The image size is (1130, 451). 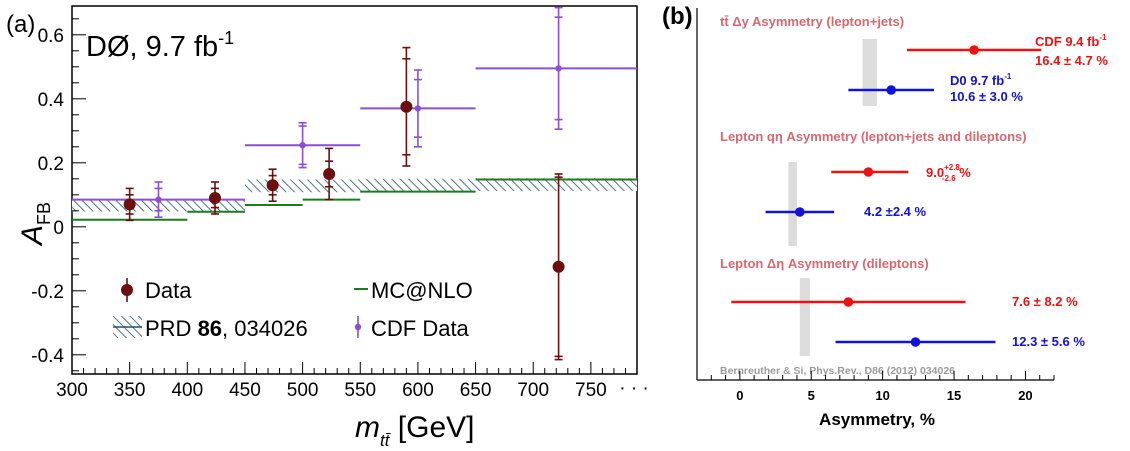 I want to click on x-axis-title: mtt̄ [GeV], so click(x=415, y=430).